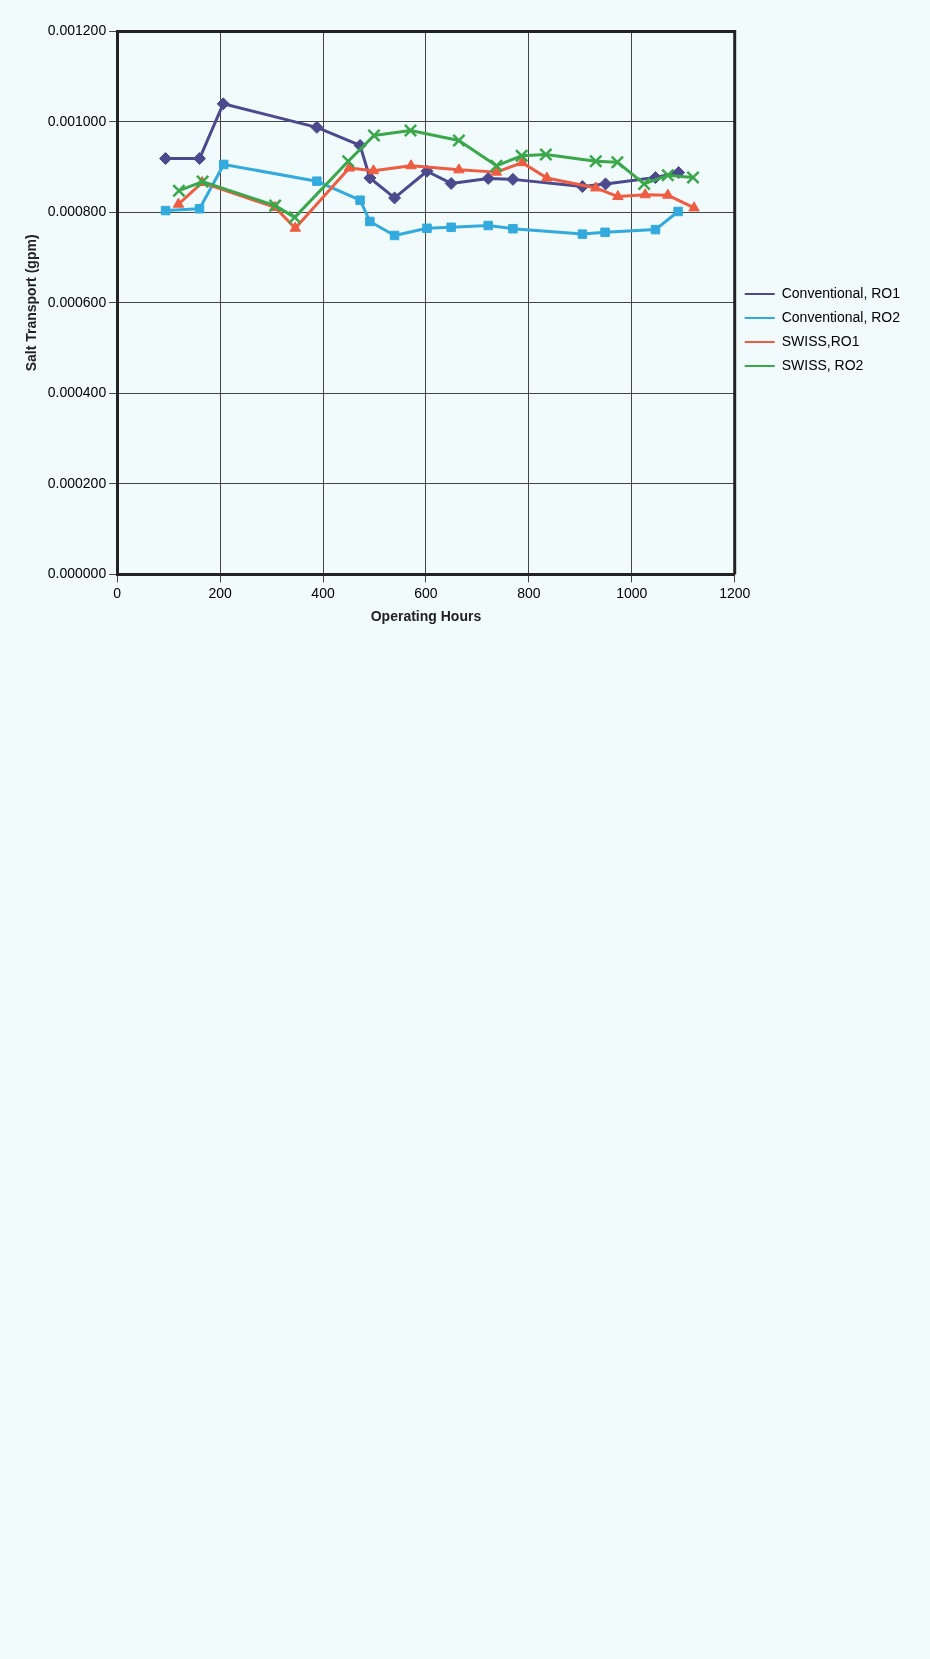 The image size is (930, 1659). What do you see at coordinates (77, 482) in the screenshot?
I see `y-tick-label: 0.000200` at bounding box center [77, 482].